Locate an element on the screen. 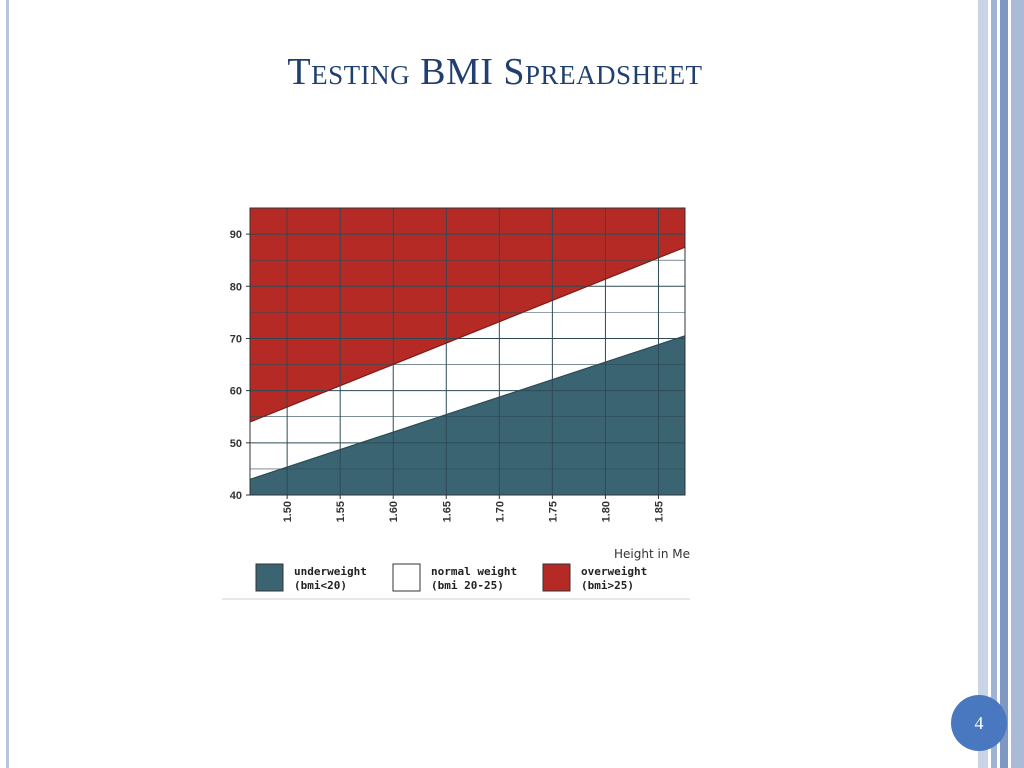 Image resolution: width=1024 pixels, height=768 pixels. x-tick-label-4: 1.70 is located at coordinates (500, 511).